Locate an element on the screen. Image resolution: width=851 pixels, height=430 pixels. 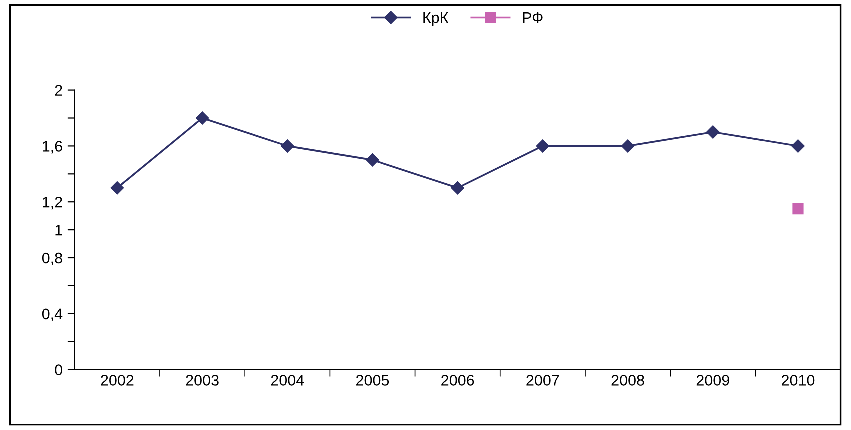
text: 0,4 is located at coordinates (52, 315).